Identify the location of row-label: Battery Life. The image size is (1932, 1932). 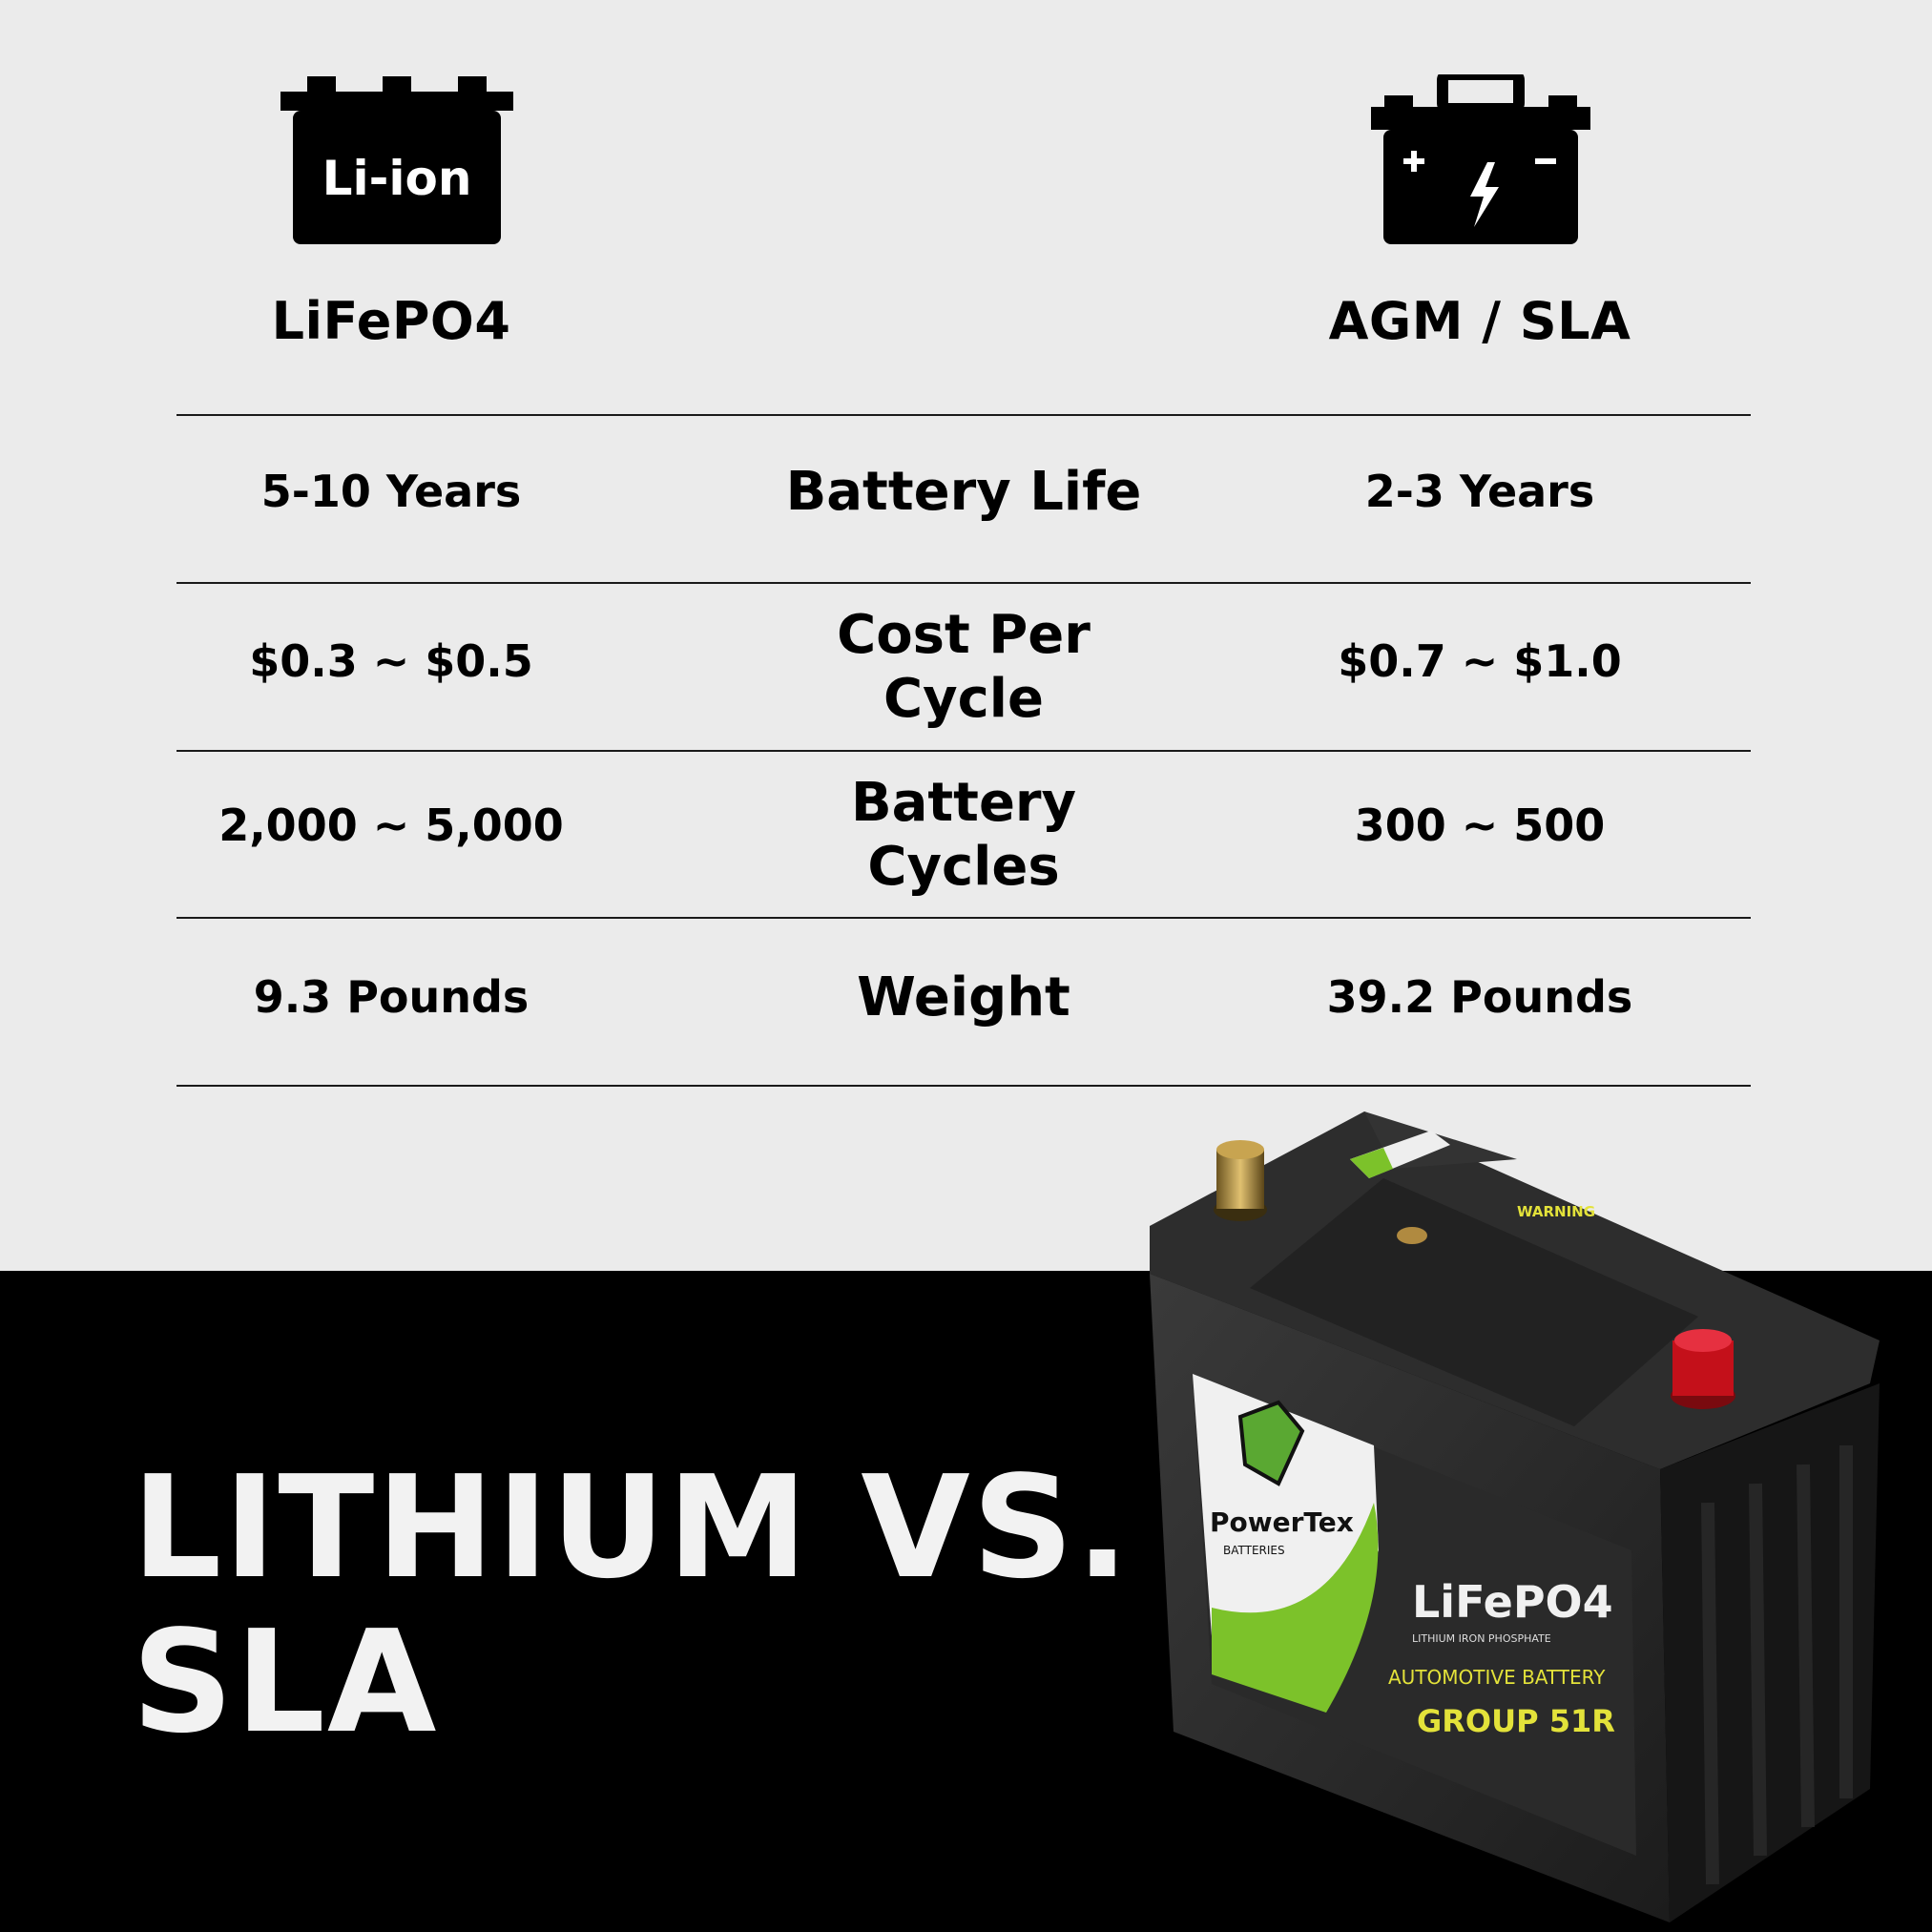
(963, 492).